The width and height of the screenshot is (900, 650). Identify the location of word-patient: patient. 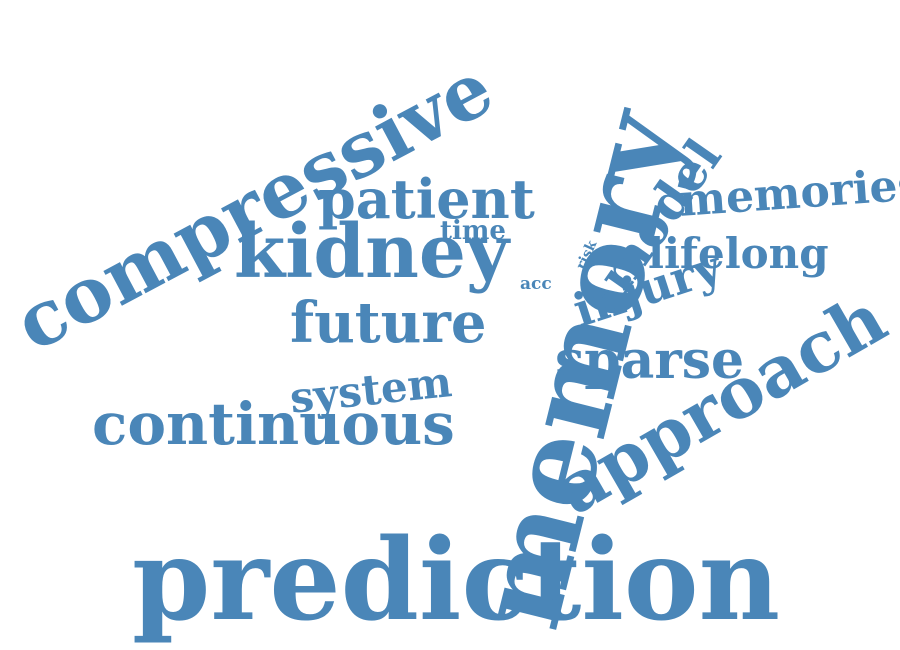
(426, 199).